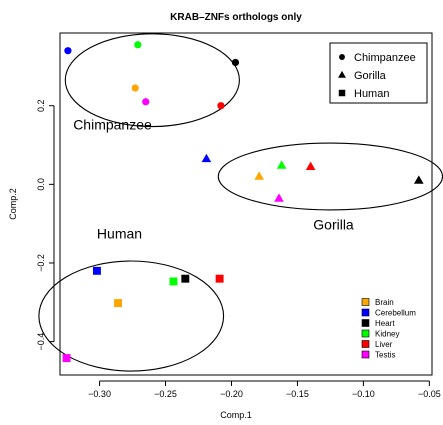  Describe the element at coordinates (429, 394) in the screenshot. I see `x-tick-label: −0.05` at that location.